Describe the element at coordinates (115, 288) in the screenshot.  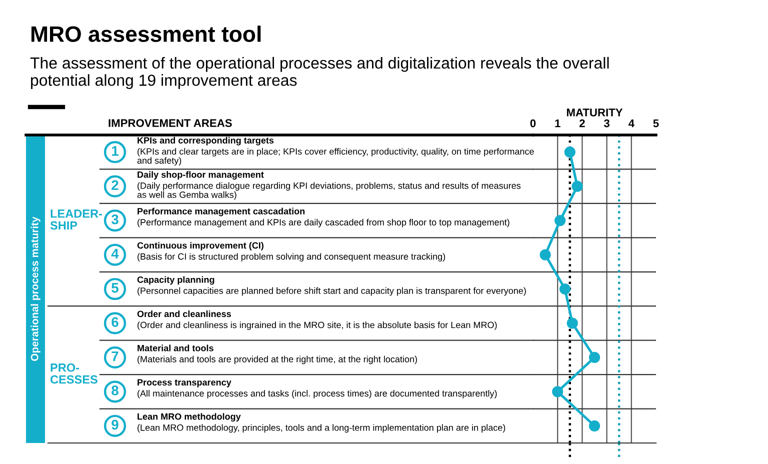
I see `text: 5` at that location.